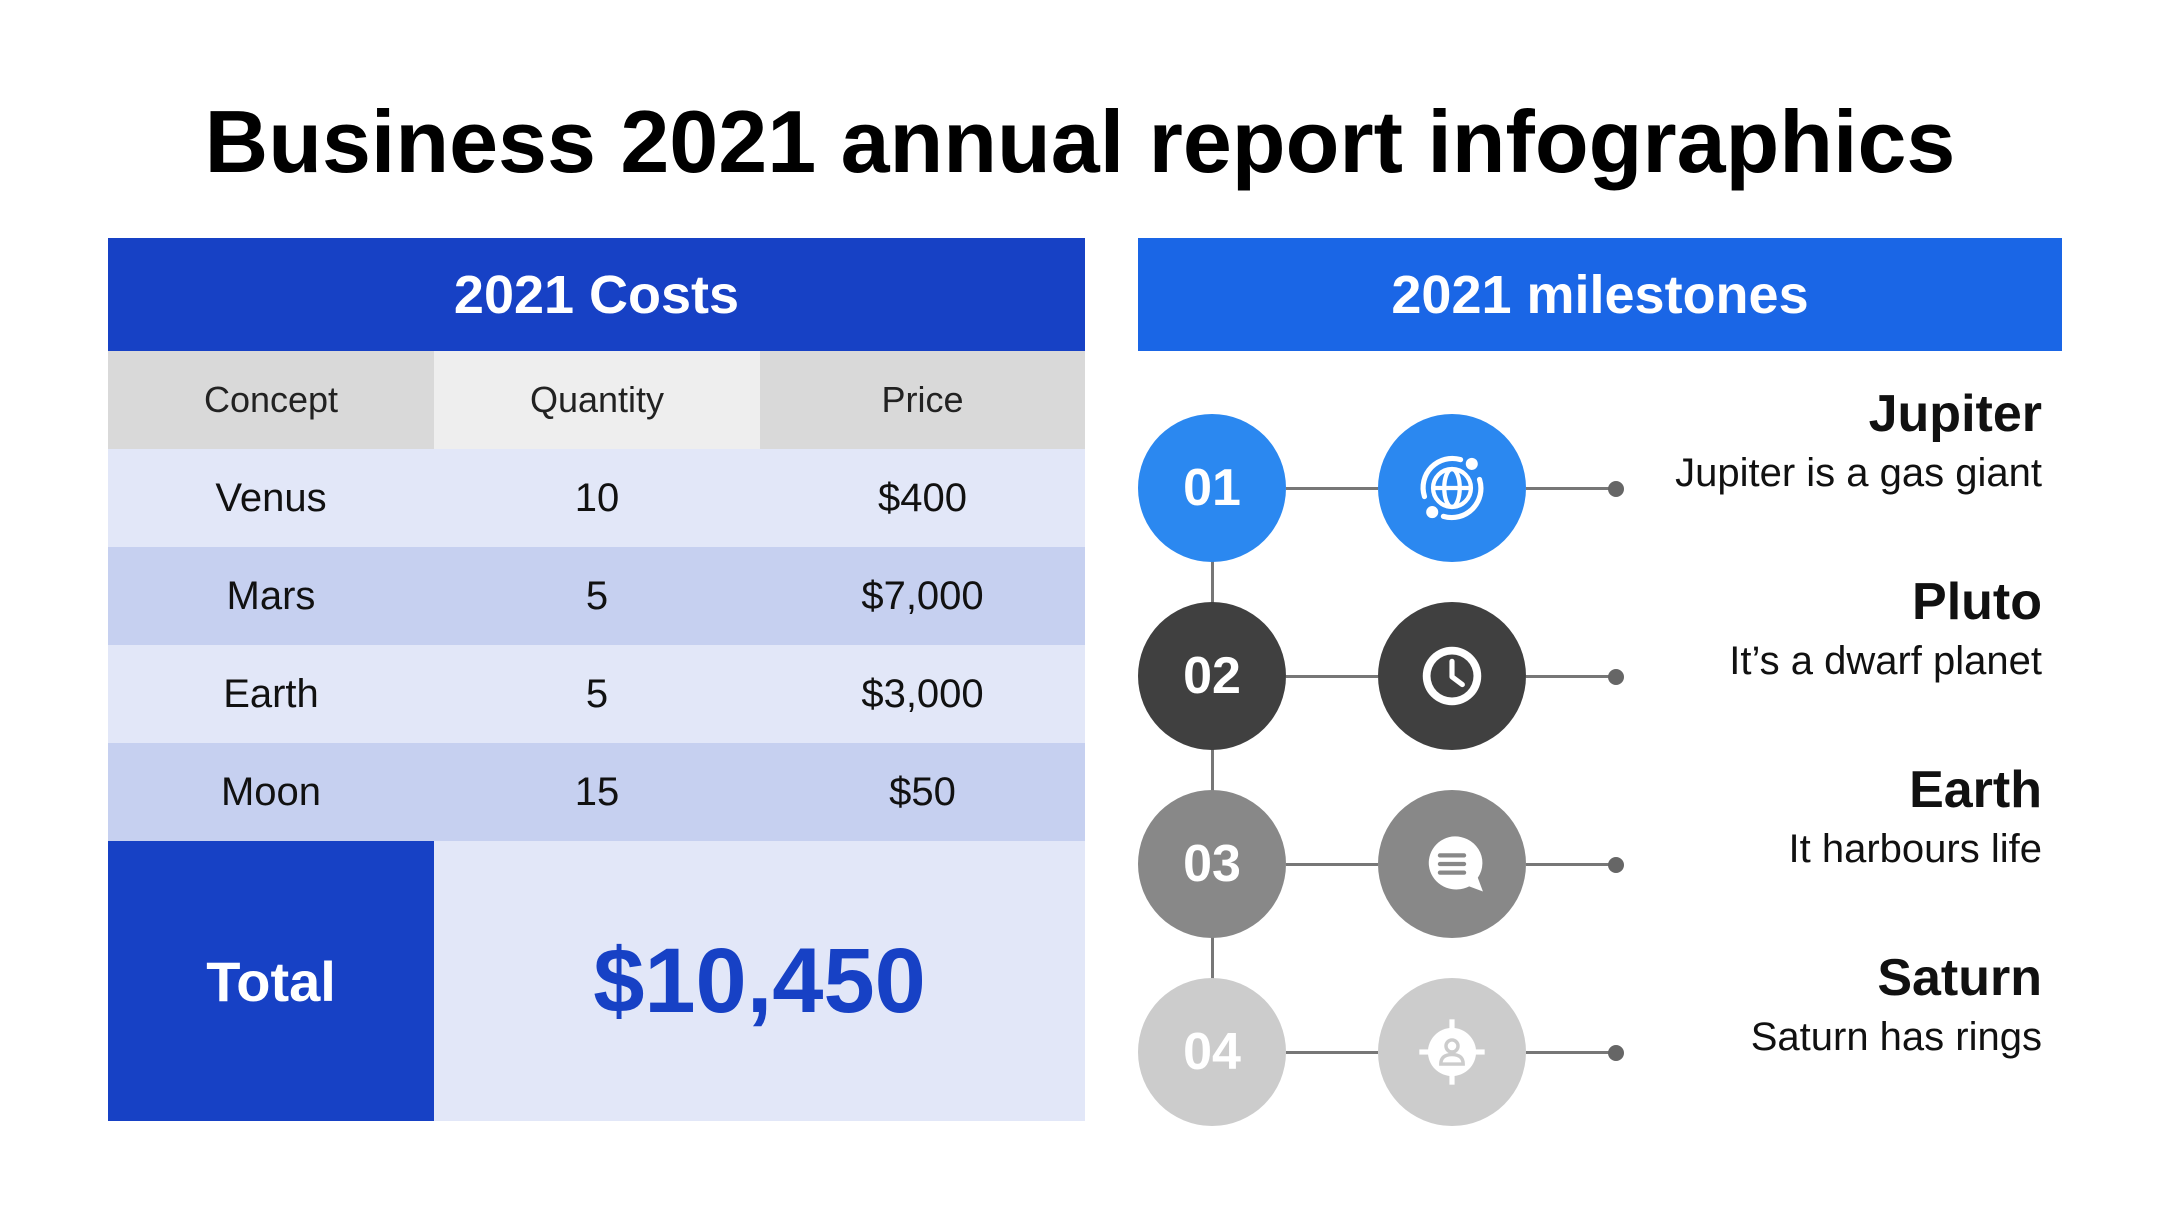 The height and width of the screenshot is (1215, 2160). I want to click on costs-column-headers: Concept Quantity Price, so click(596, 400).